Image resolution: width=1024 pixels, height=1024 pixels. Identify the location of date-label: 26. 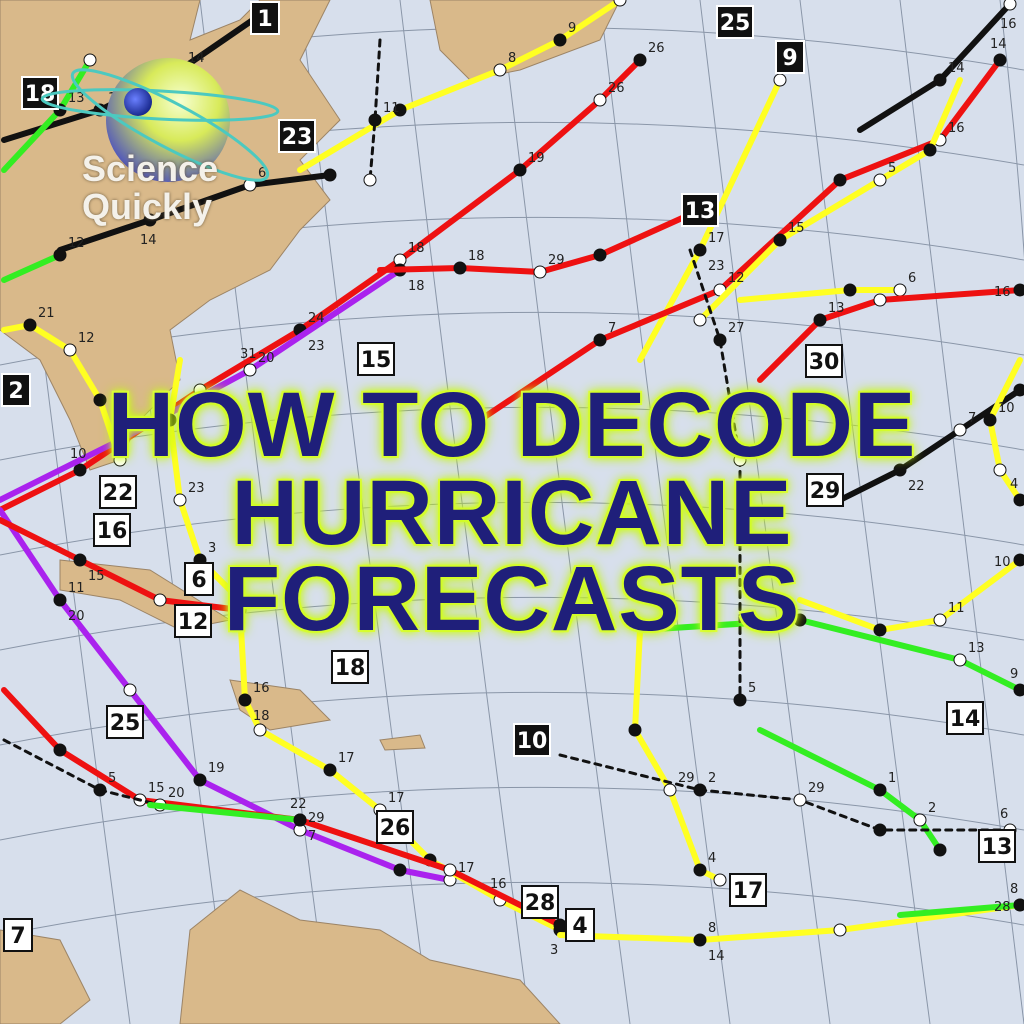
(616, 88).